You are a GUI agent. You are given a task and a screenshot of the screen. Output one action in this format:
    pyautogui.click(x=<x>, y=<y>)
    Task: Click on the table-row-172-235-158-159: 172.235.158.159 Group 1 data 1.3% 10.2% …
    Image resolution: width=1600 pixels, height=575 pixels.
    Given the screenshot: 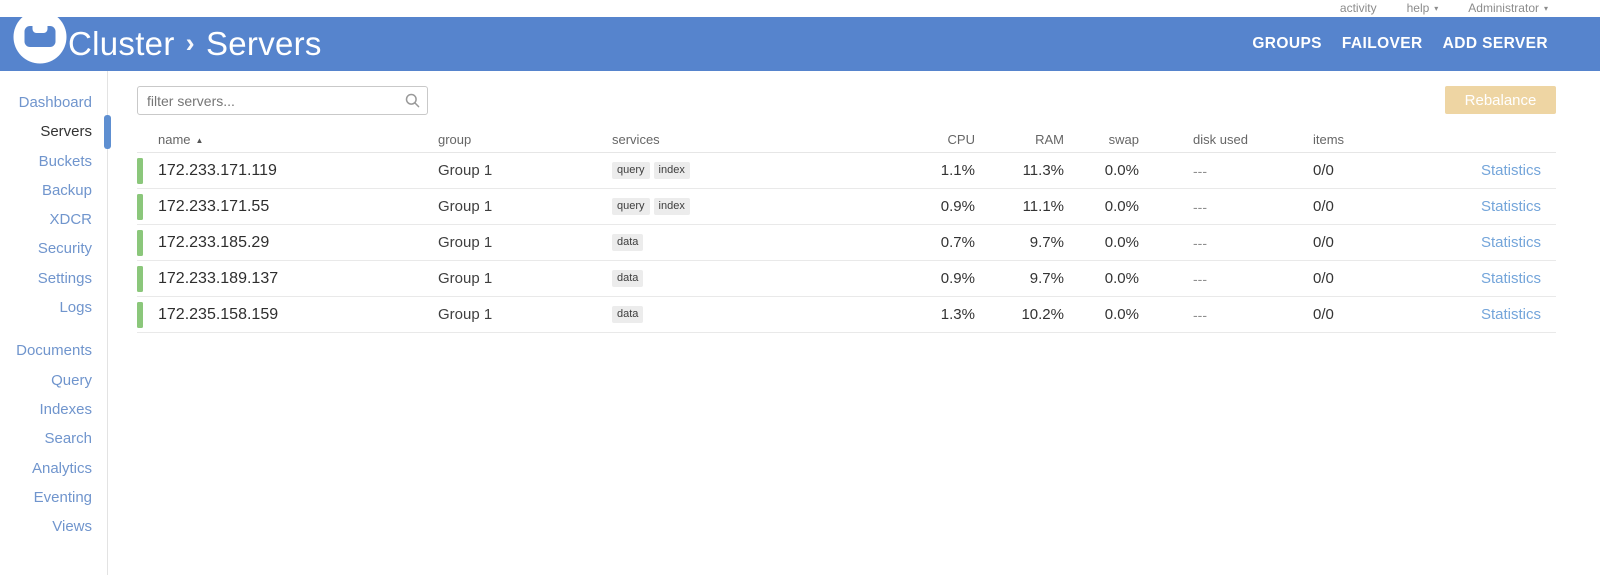 What is the action you would take?
    pyautogui.click(x=846, y=315)
    